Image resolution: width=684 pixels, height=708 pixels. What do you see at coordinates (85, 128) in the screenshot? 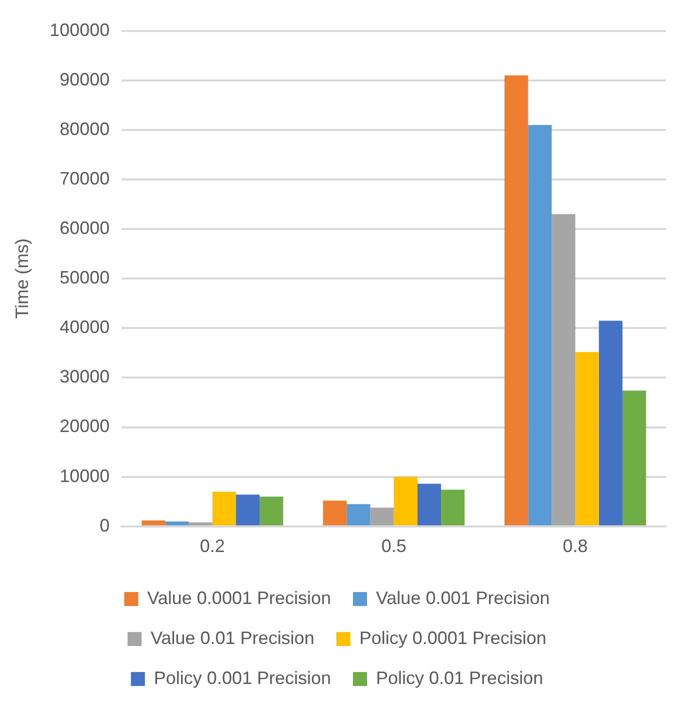
I see `y-tick-label: 80000` at bounding box center [85, 128].